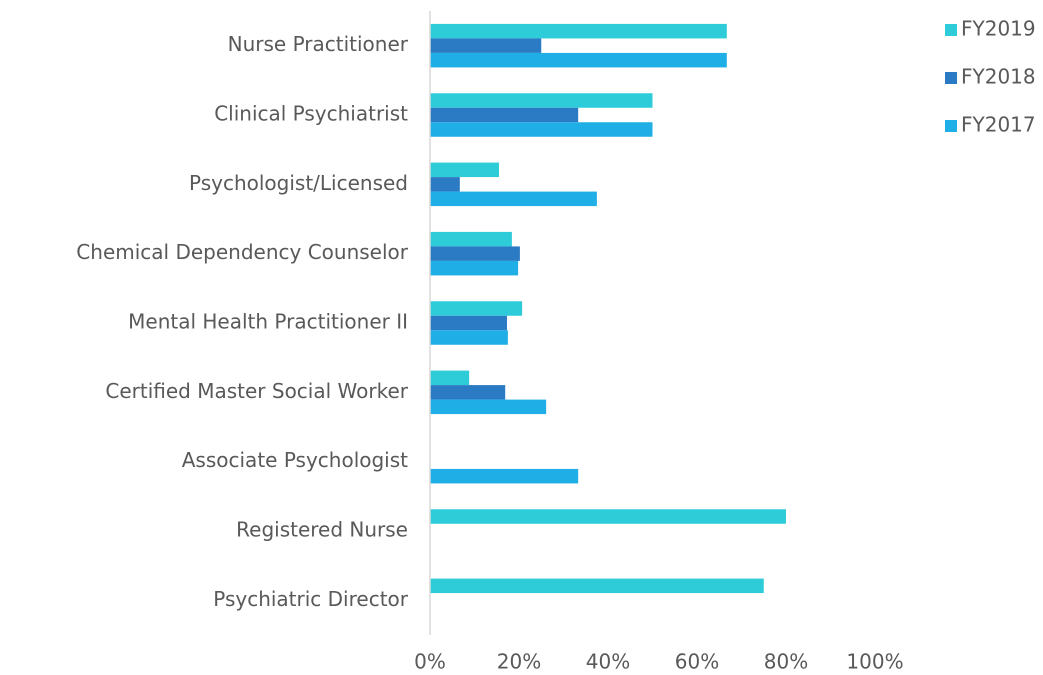  I want to click on y-tick-label: Certified Master Social Worker, so click(256, 391).